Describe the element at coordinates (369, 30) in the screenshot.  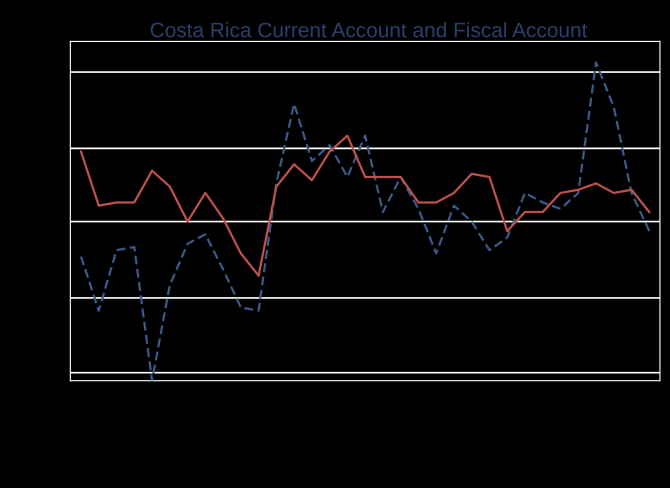
I see `chart-title: Costa Rica Current Account and Fiscal Account` at that location.